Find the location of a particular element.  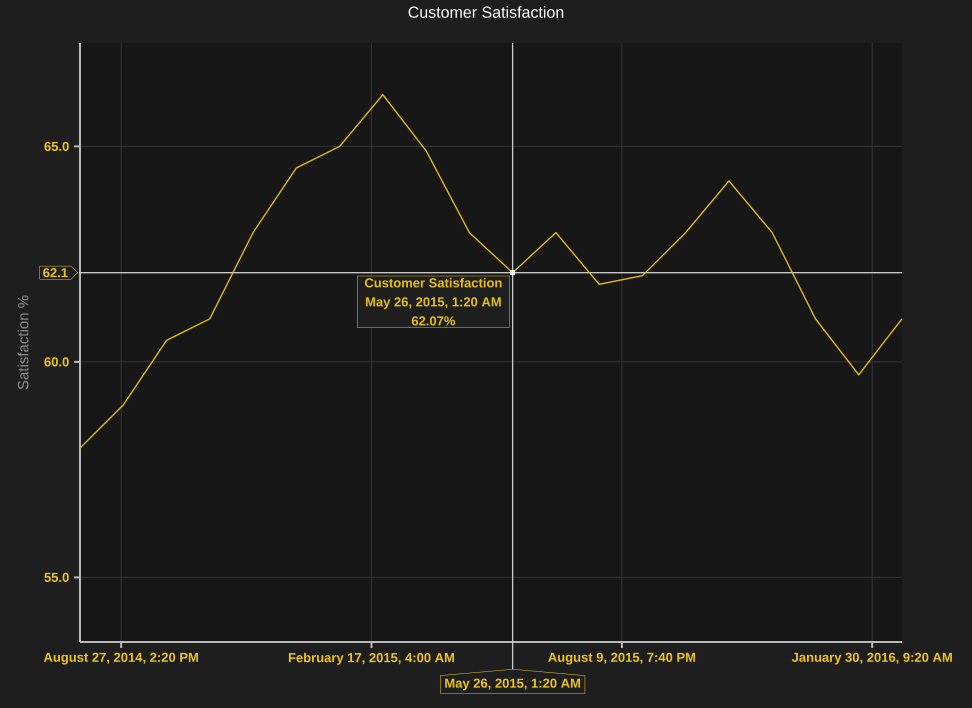

annotation: 62.07% is located at coordinates (434, 321).